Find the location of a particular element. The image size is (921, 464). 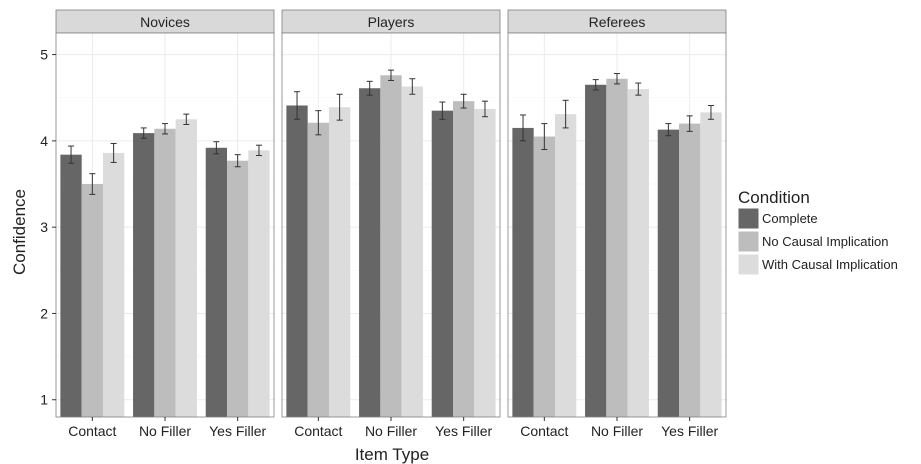

y-axis: 1 2 3 4 5 is located at coordinates (48, 227).